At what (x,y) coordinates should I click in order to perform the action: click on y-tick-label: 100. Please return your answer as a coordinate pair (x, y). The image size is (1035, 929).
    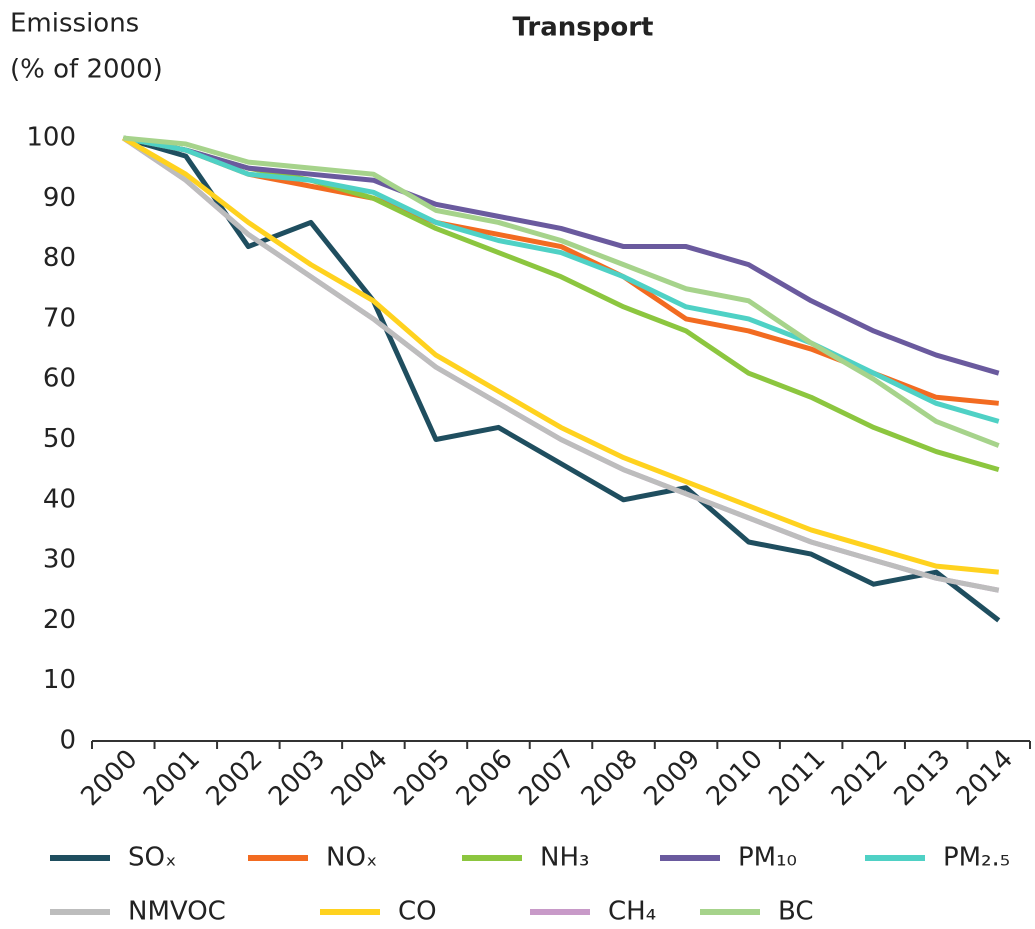
    Looking at the image, I should click on (51, 138).